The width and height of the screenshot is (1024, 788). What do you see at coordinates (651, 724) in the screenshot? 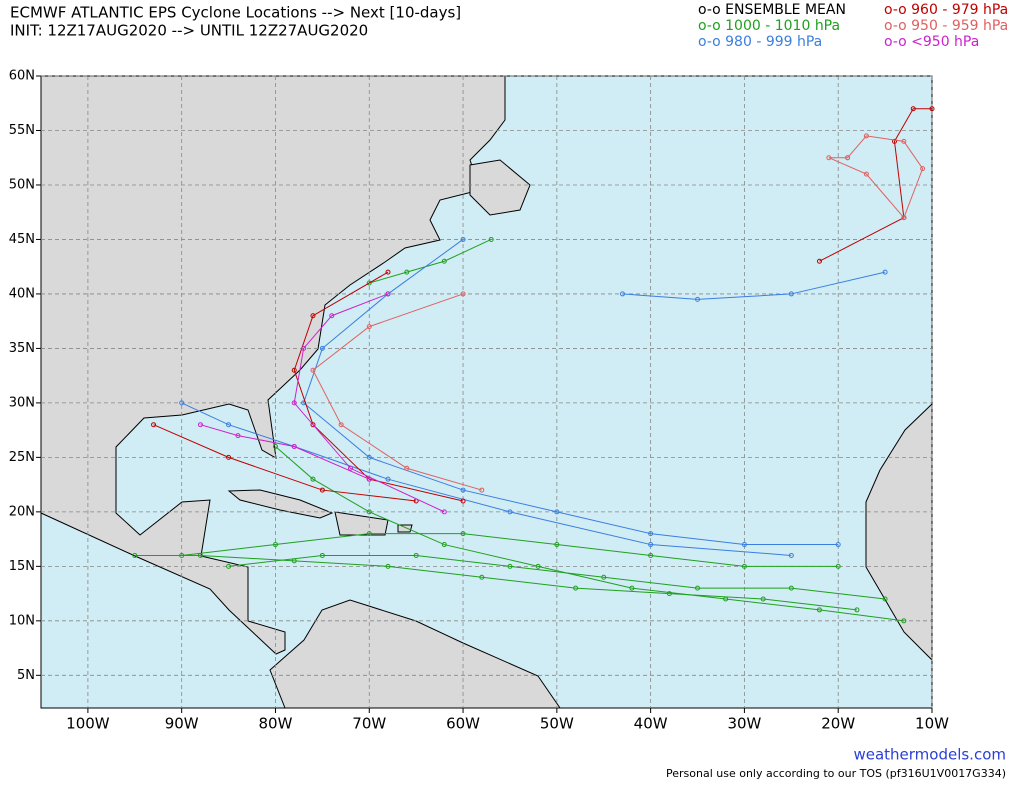
I see `lon-label: 40W` at bounding box center [651, 724].